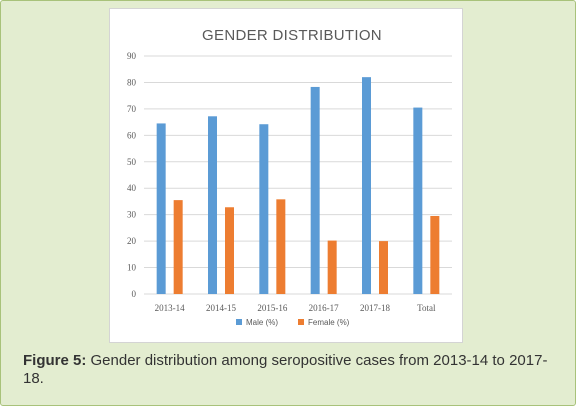  I want to click on x-tick-label: 2014-15, so click(221, 308).